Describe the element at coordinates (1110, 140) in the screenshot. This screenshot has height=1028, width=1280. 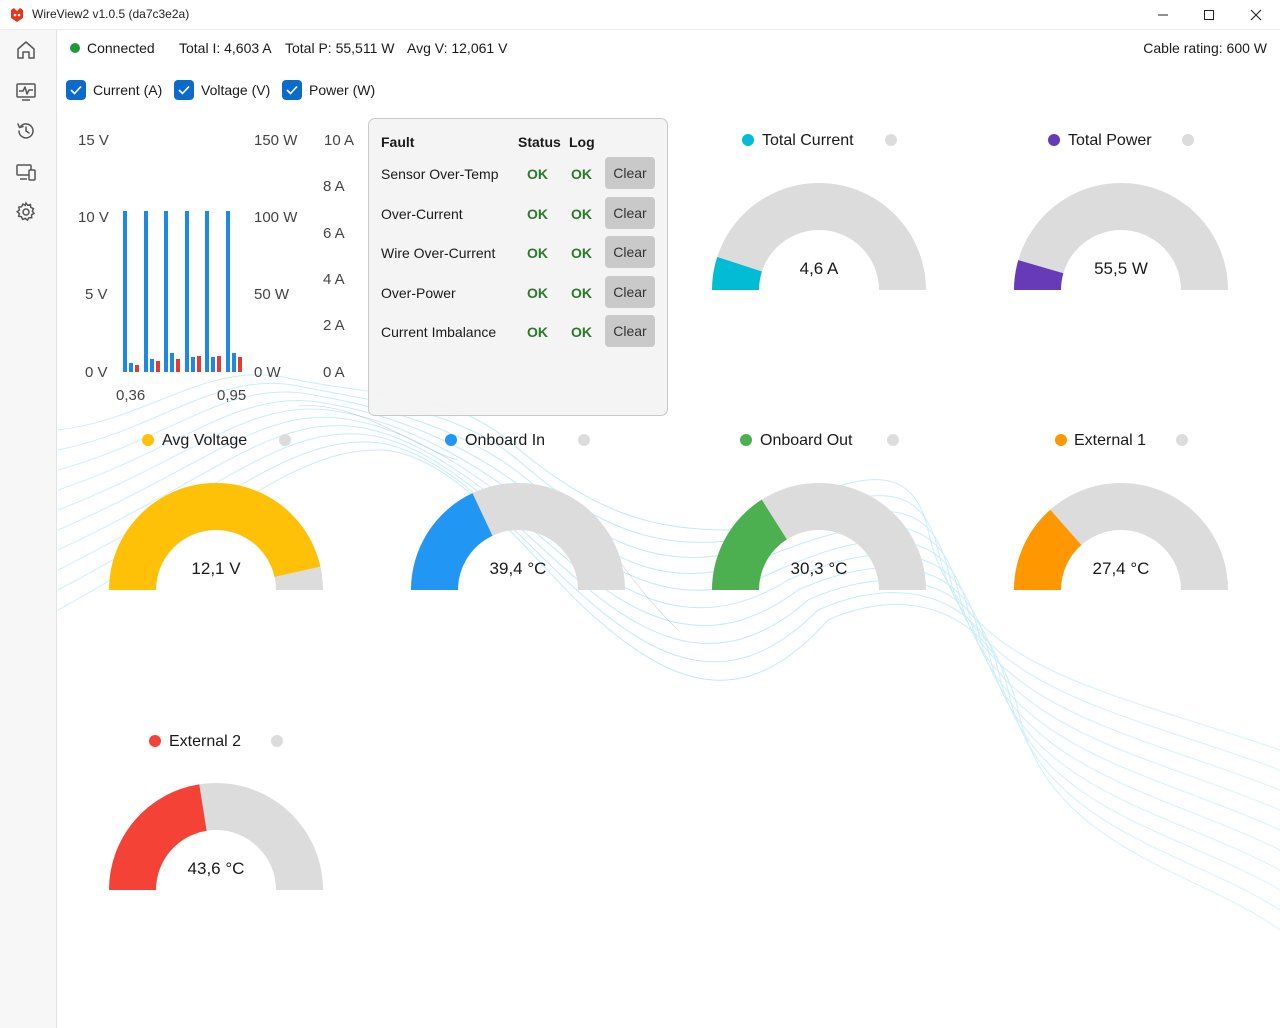
I see `gauge-title: Total Power` at that location.